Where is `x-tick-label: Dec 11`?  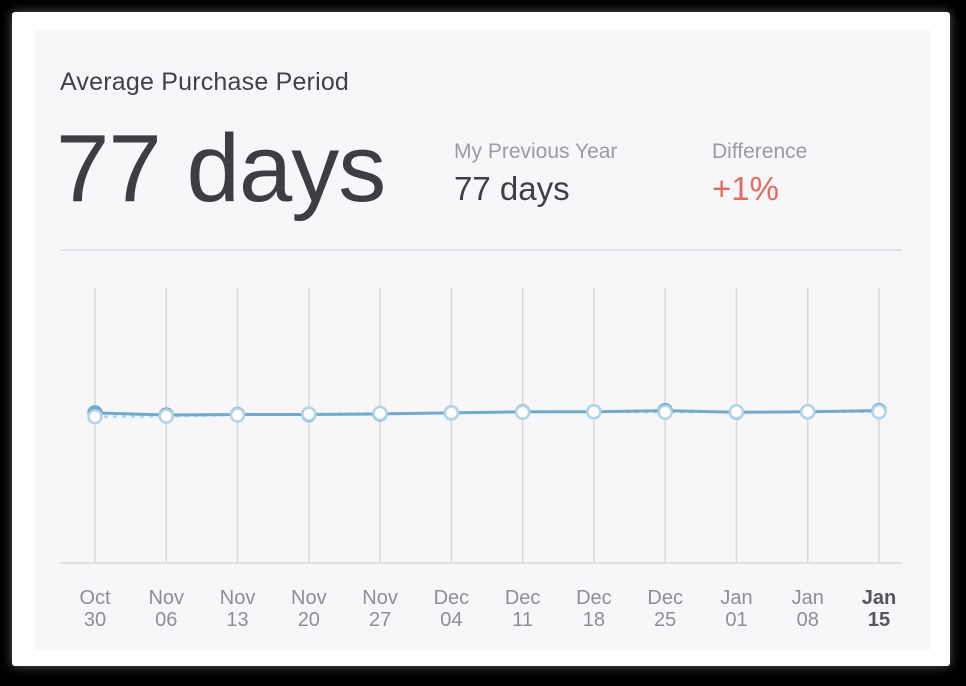
x-tick-label: Dec 11 is located at coordinates (523, 609).